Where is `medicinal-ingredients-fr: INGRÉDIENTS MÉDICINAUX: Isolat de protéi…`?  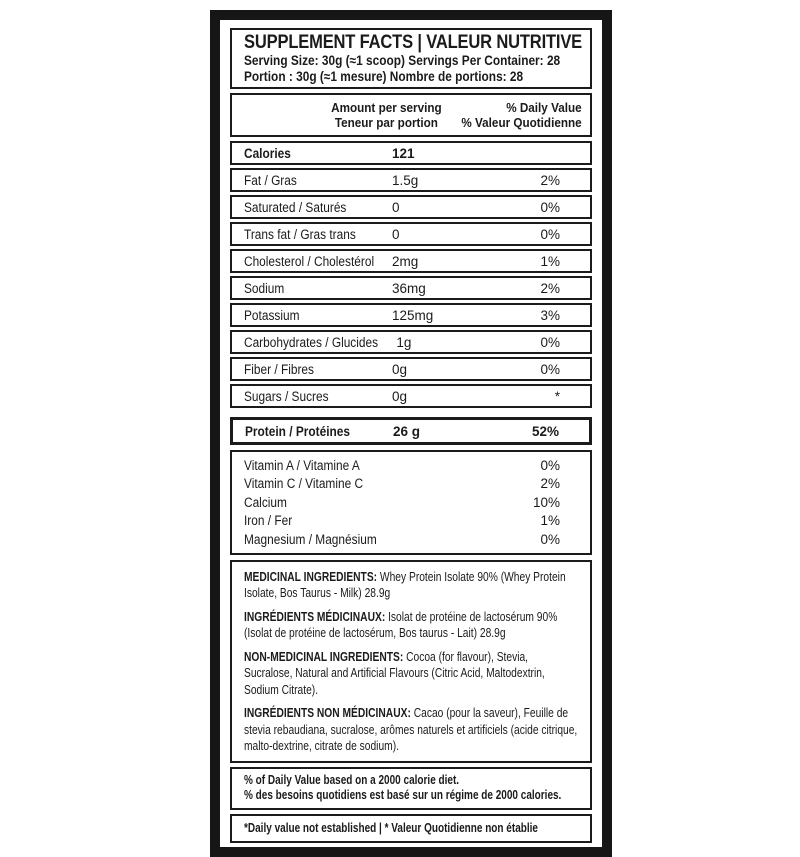 medicinal-ingredients-fr: INGRÉDIENTS MÉDICINAUX: Isolat de protéi… is located at coordinates (411, 625).